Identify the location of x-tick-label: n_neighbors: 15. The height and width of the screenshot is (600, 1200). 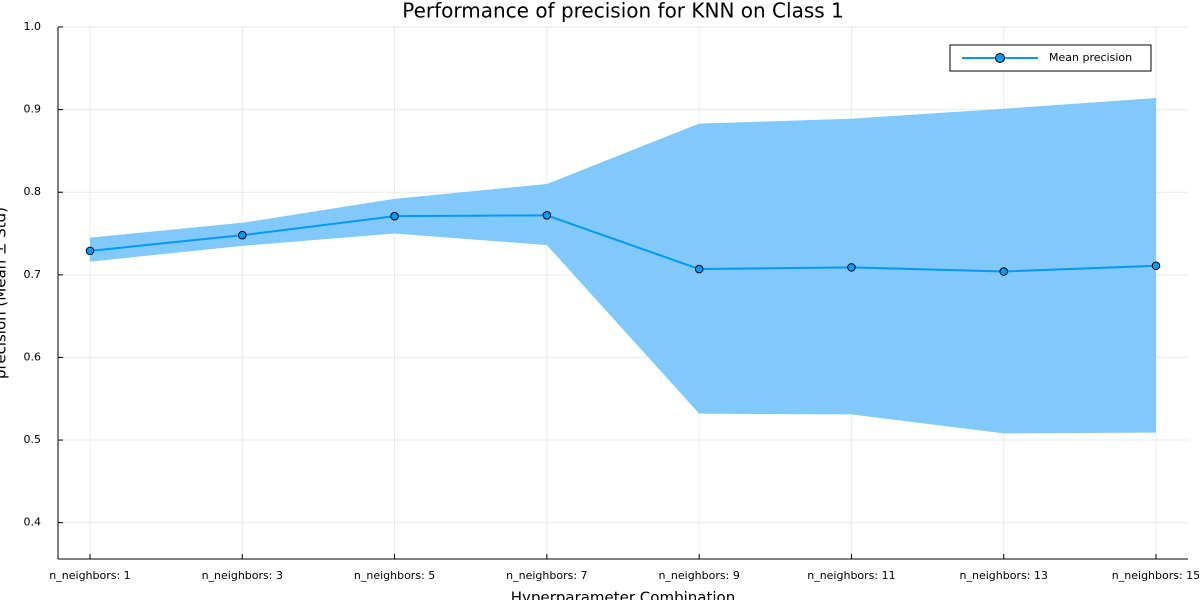
(1156, 575).